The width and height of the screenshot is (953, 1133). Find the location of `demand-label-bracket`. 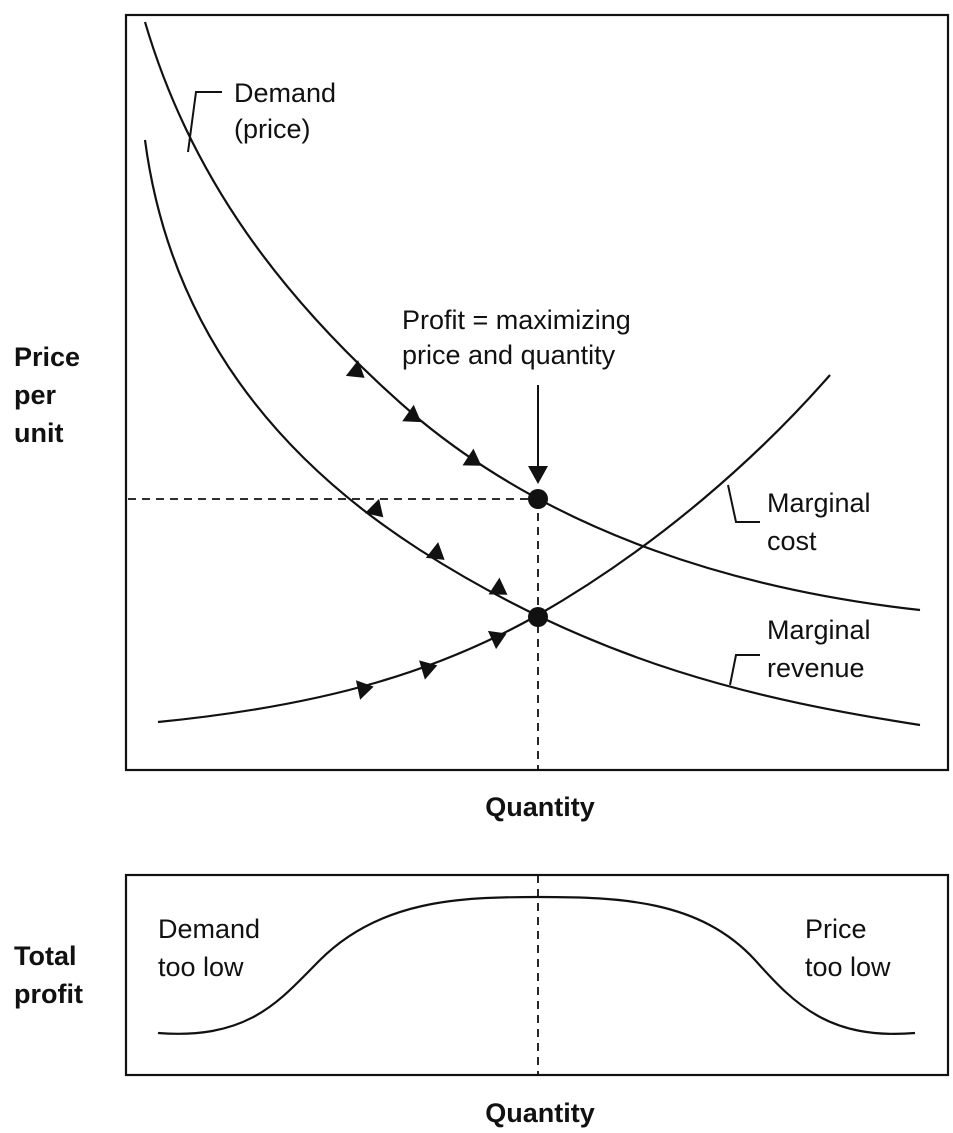

demand-label-bracket is located at coordinates (204, 122).